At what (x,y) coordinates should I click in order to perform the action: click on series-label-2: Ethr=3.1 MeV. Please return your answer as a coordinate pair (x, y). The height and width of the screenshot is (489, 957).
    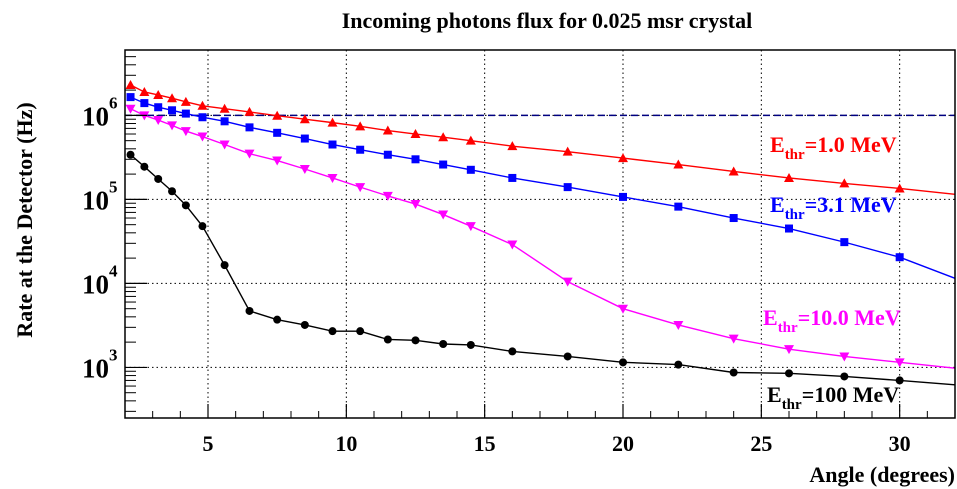
    Looking at the image, I should click on (833, 207).